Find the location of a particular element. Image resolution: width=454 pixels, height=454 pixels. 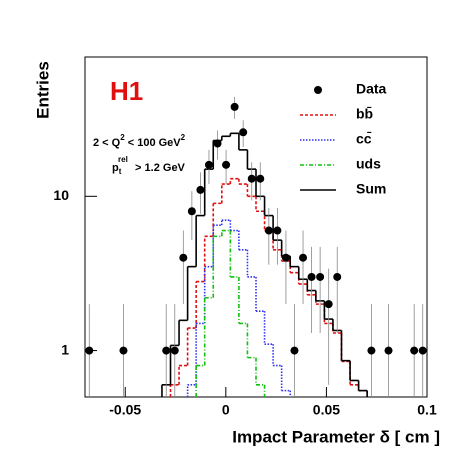

x-axis-label: Impact Parameter δ [ cm ] is located at coordinates (336, 436).